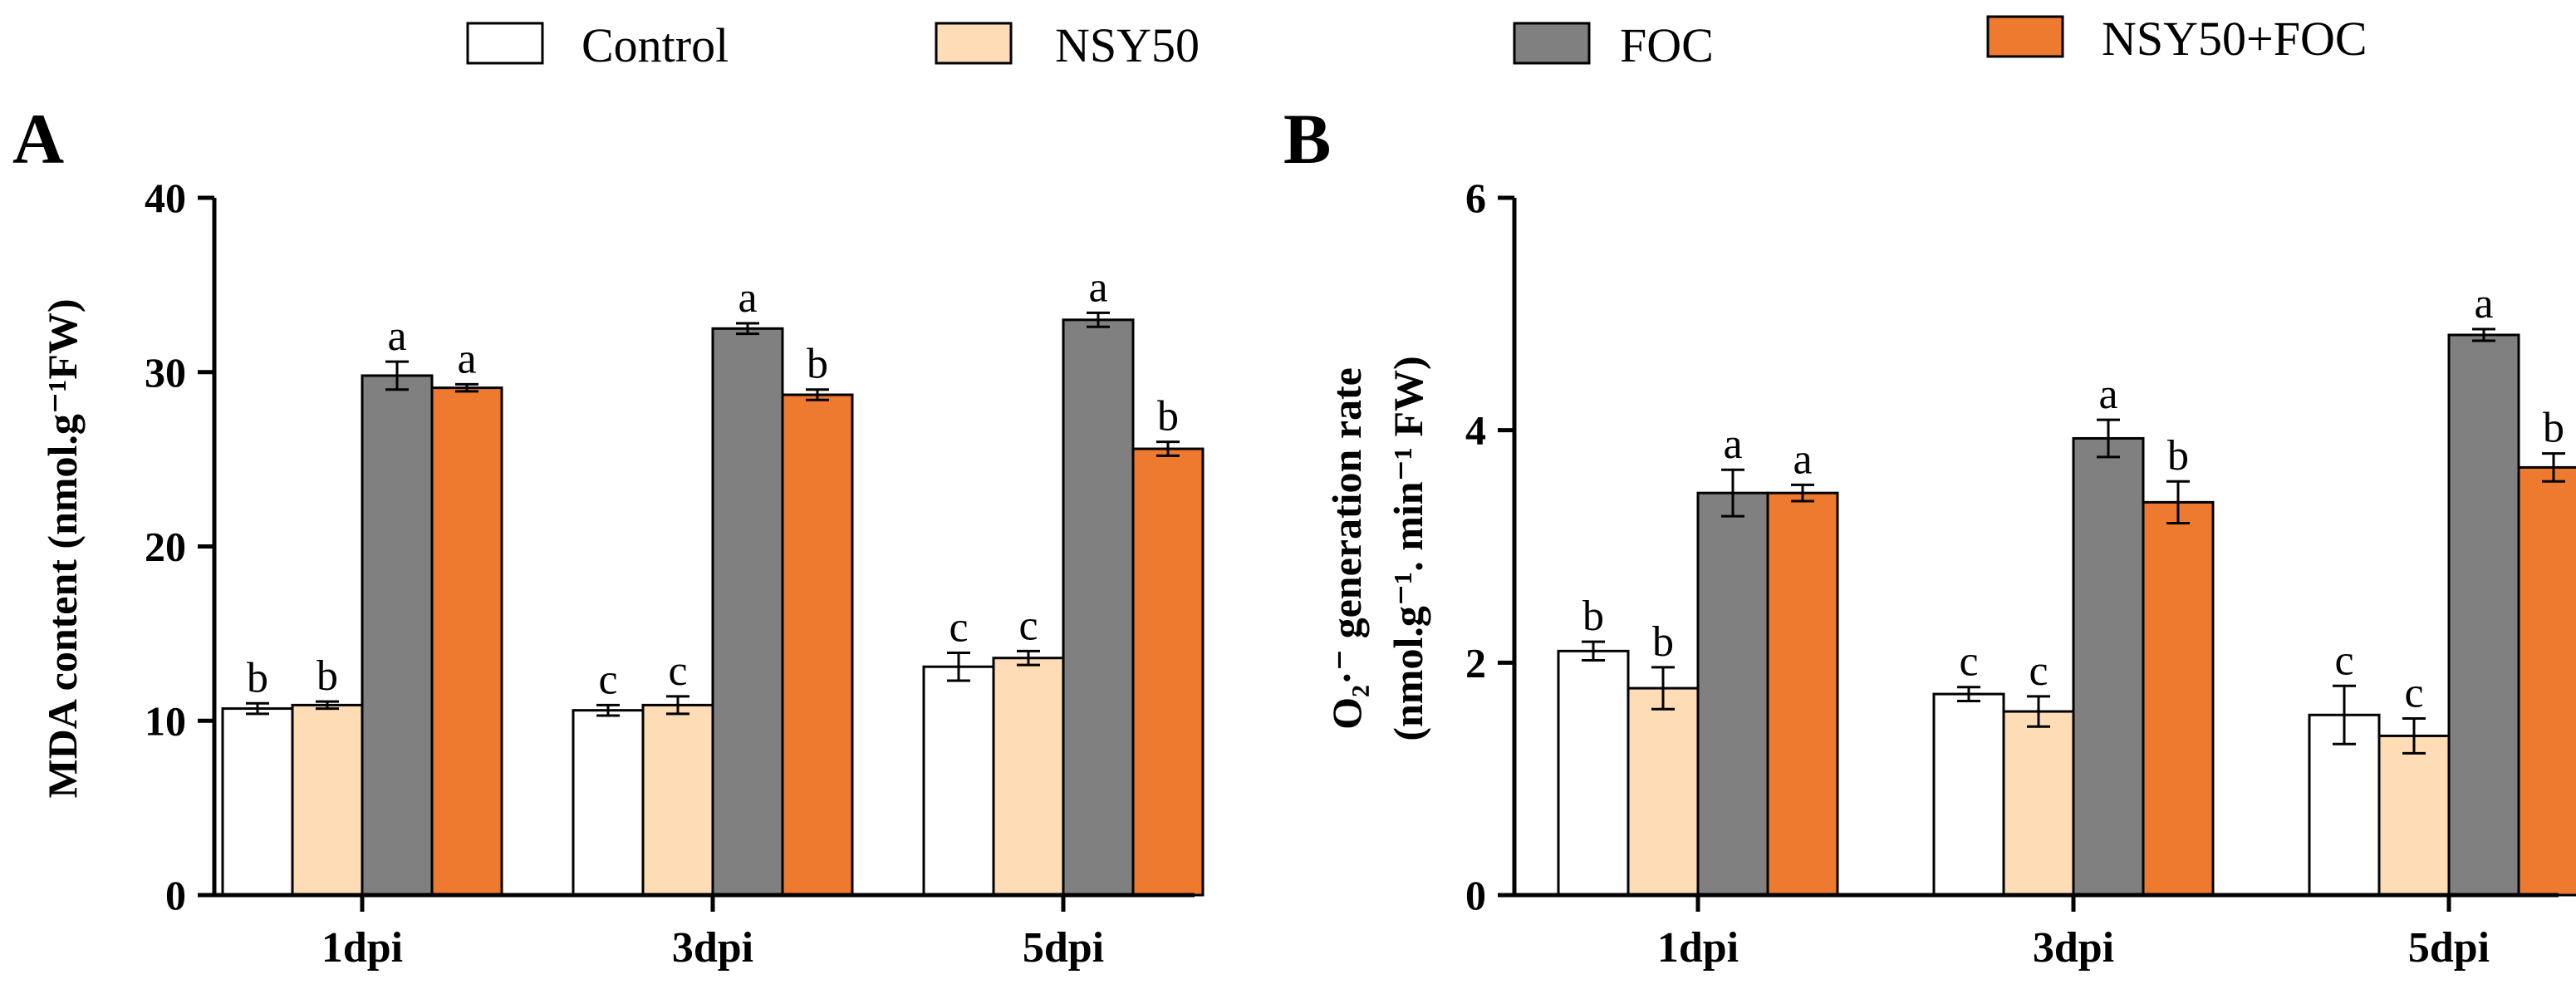 This screenshot has height=989, width=2576. Describe the element at coordinates (38, 139) in the screenshot. I see `panel-label-a: A` at that location.